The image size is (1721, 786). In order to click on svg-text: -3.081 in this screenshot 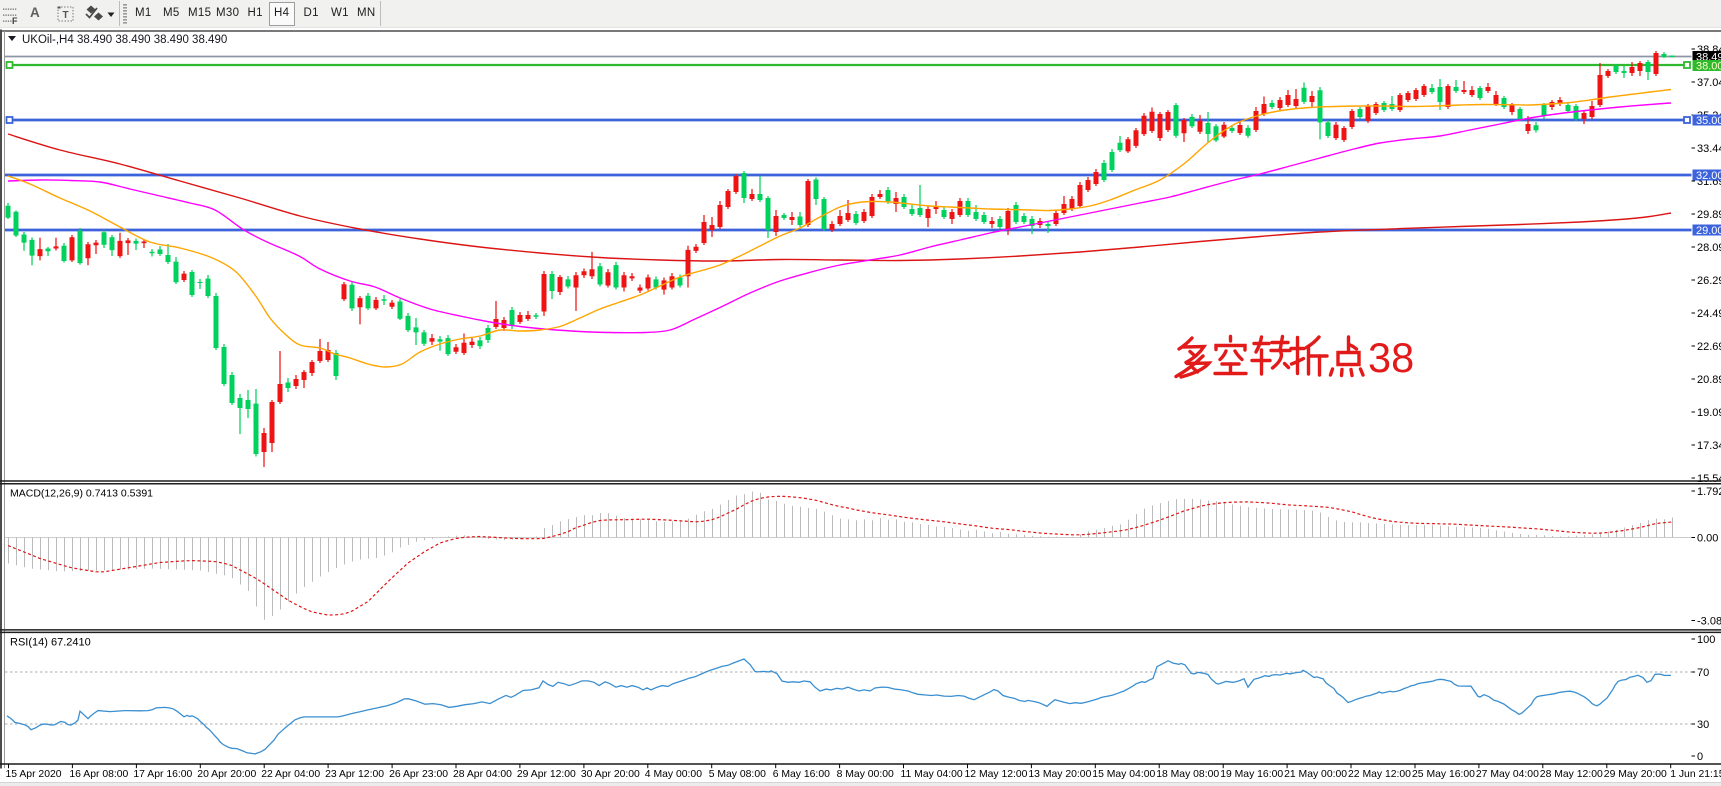, I will do `click(1709, 622)`.